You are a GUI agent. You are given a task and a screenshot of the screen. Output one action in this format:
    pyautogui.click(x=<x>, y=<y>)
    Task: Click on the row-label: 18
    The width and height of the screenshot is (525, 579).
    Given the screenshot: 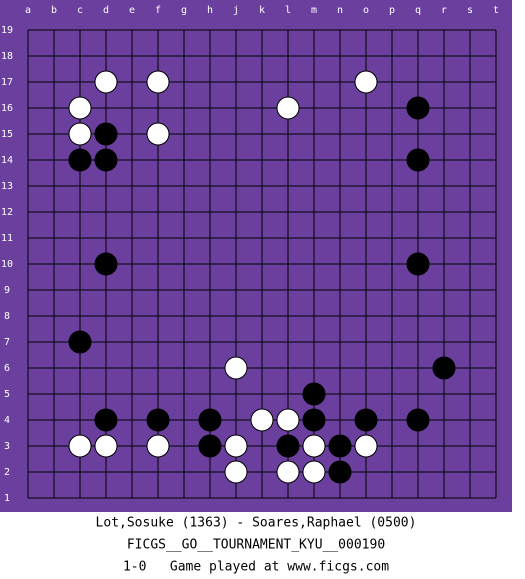 What is the action you would take?
    pyautogui.click(x=7, y=56)
    